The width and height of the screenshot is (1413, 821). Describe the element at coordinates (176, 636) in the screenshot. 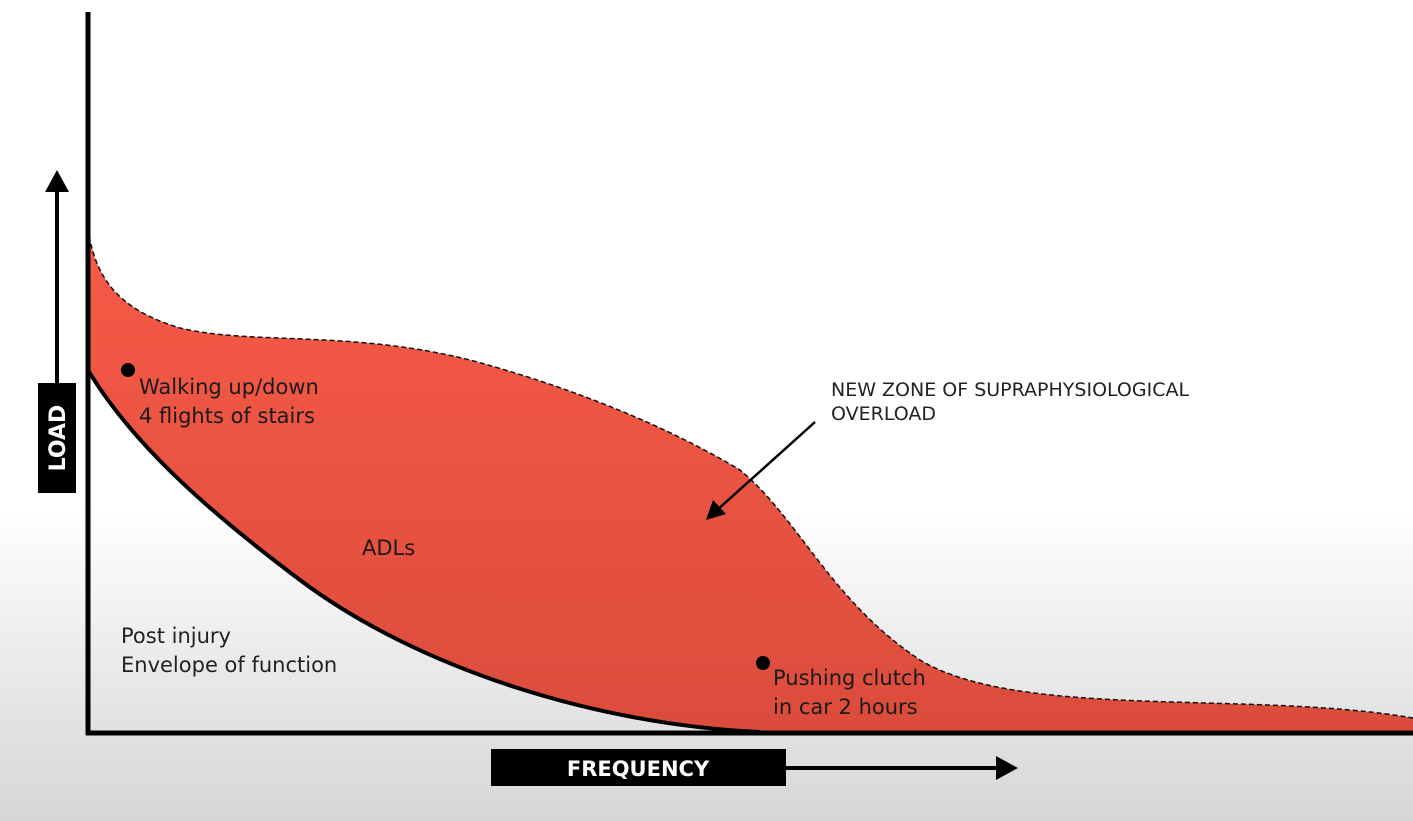

I see `post-injury-label-line1: Post injury` at that location.